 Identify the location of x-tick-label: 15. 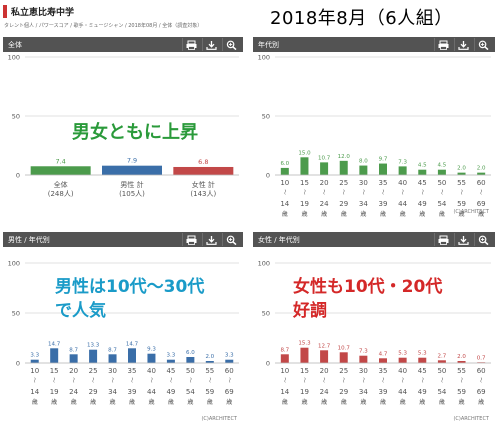
(54, 371).